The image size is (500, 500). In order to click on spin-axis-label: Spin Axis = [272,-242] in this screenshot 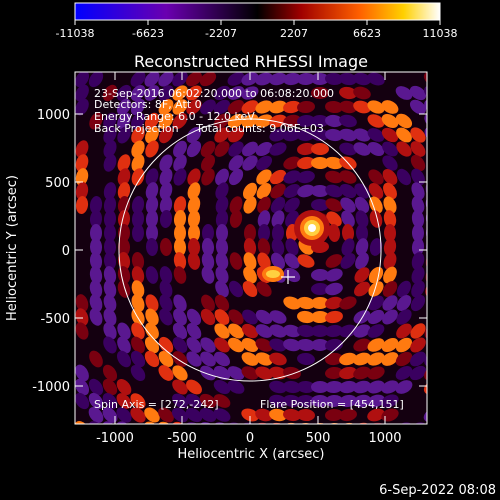, I will do `click(156, 404)`.